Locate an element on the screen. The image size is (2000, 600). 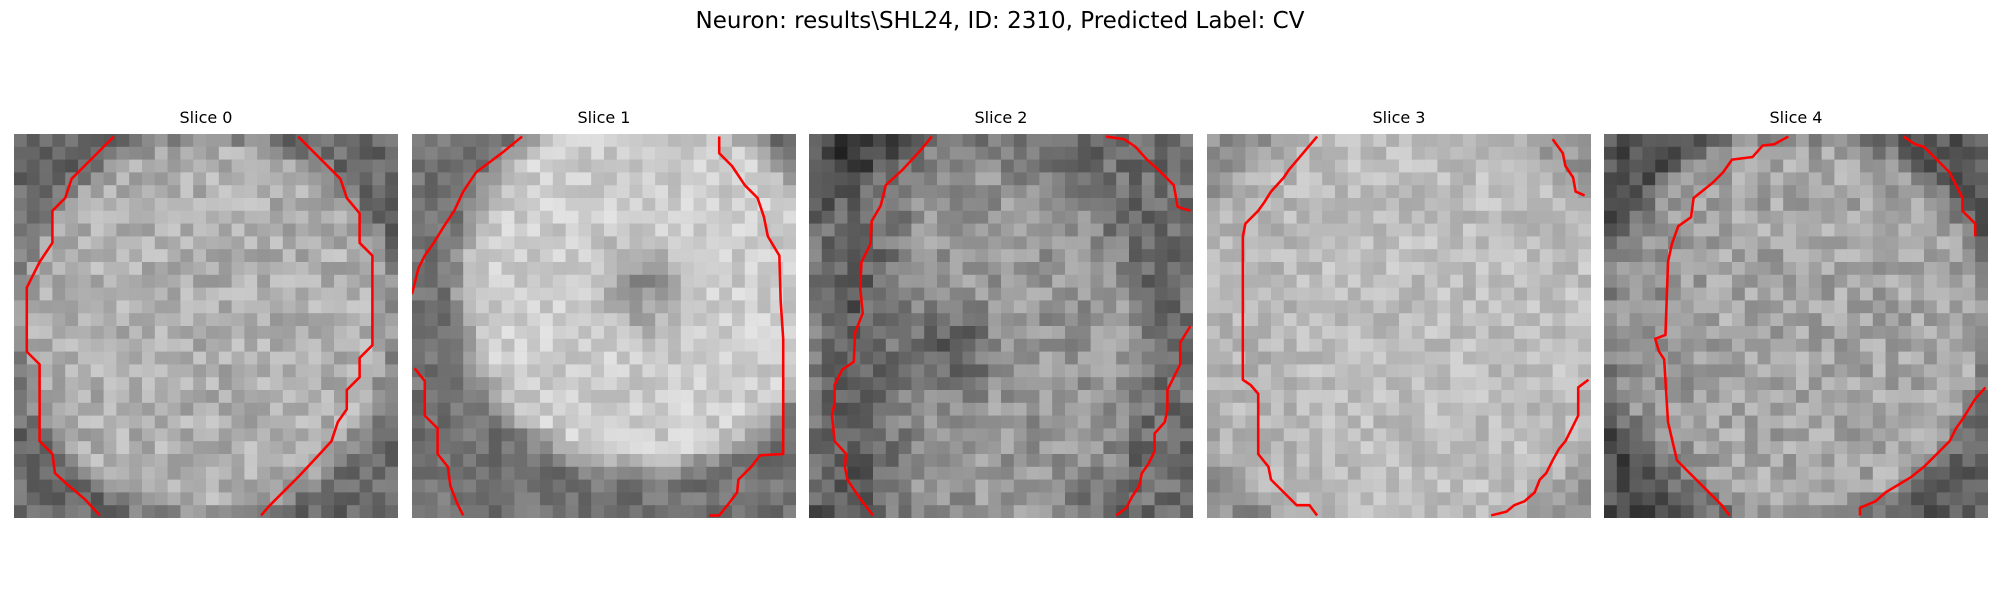
slice-title-1: Slice 1 is located at coordinates (604, 117).